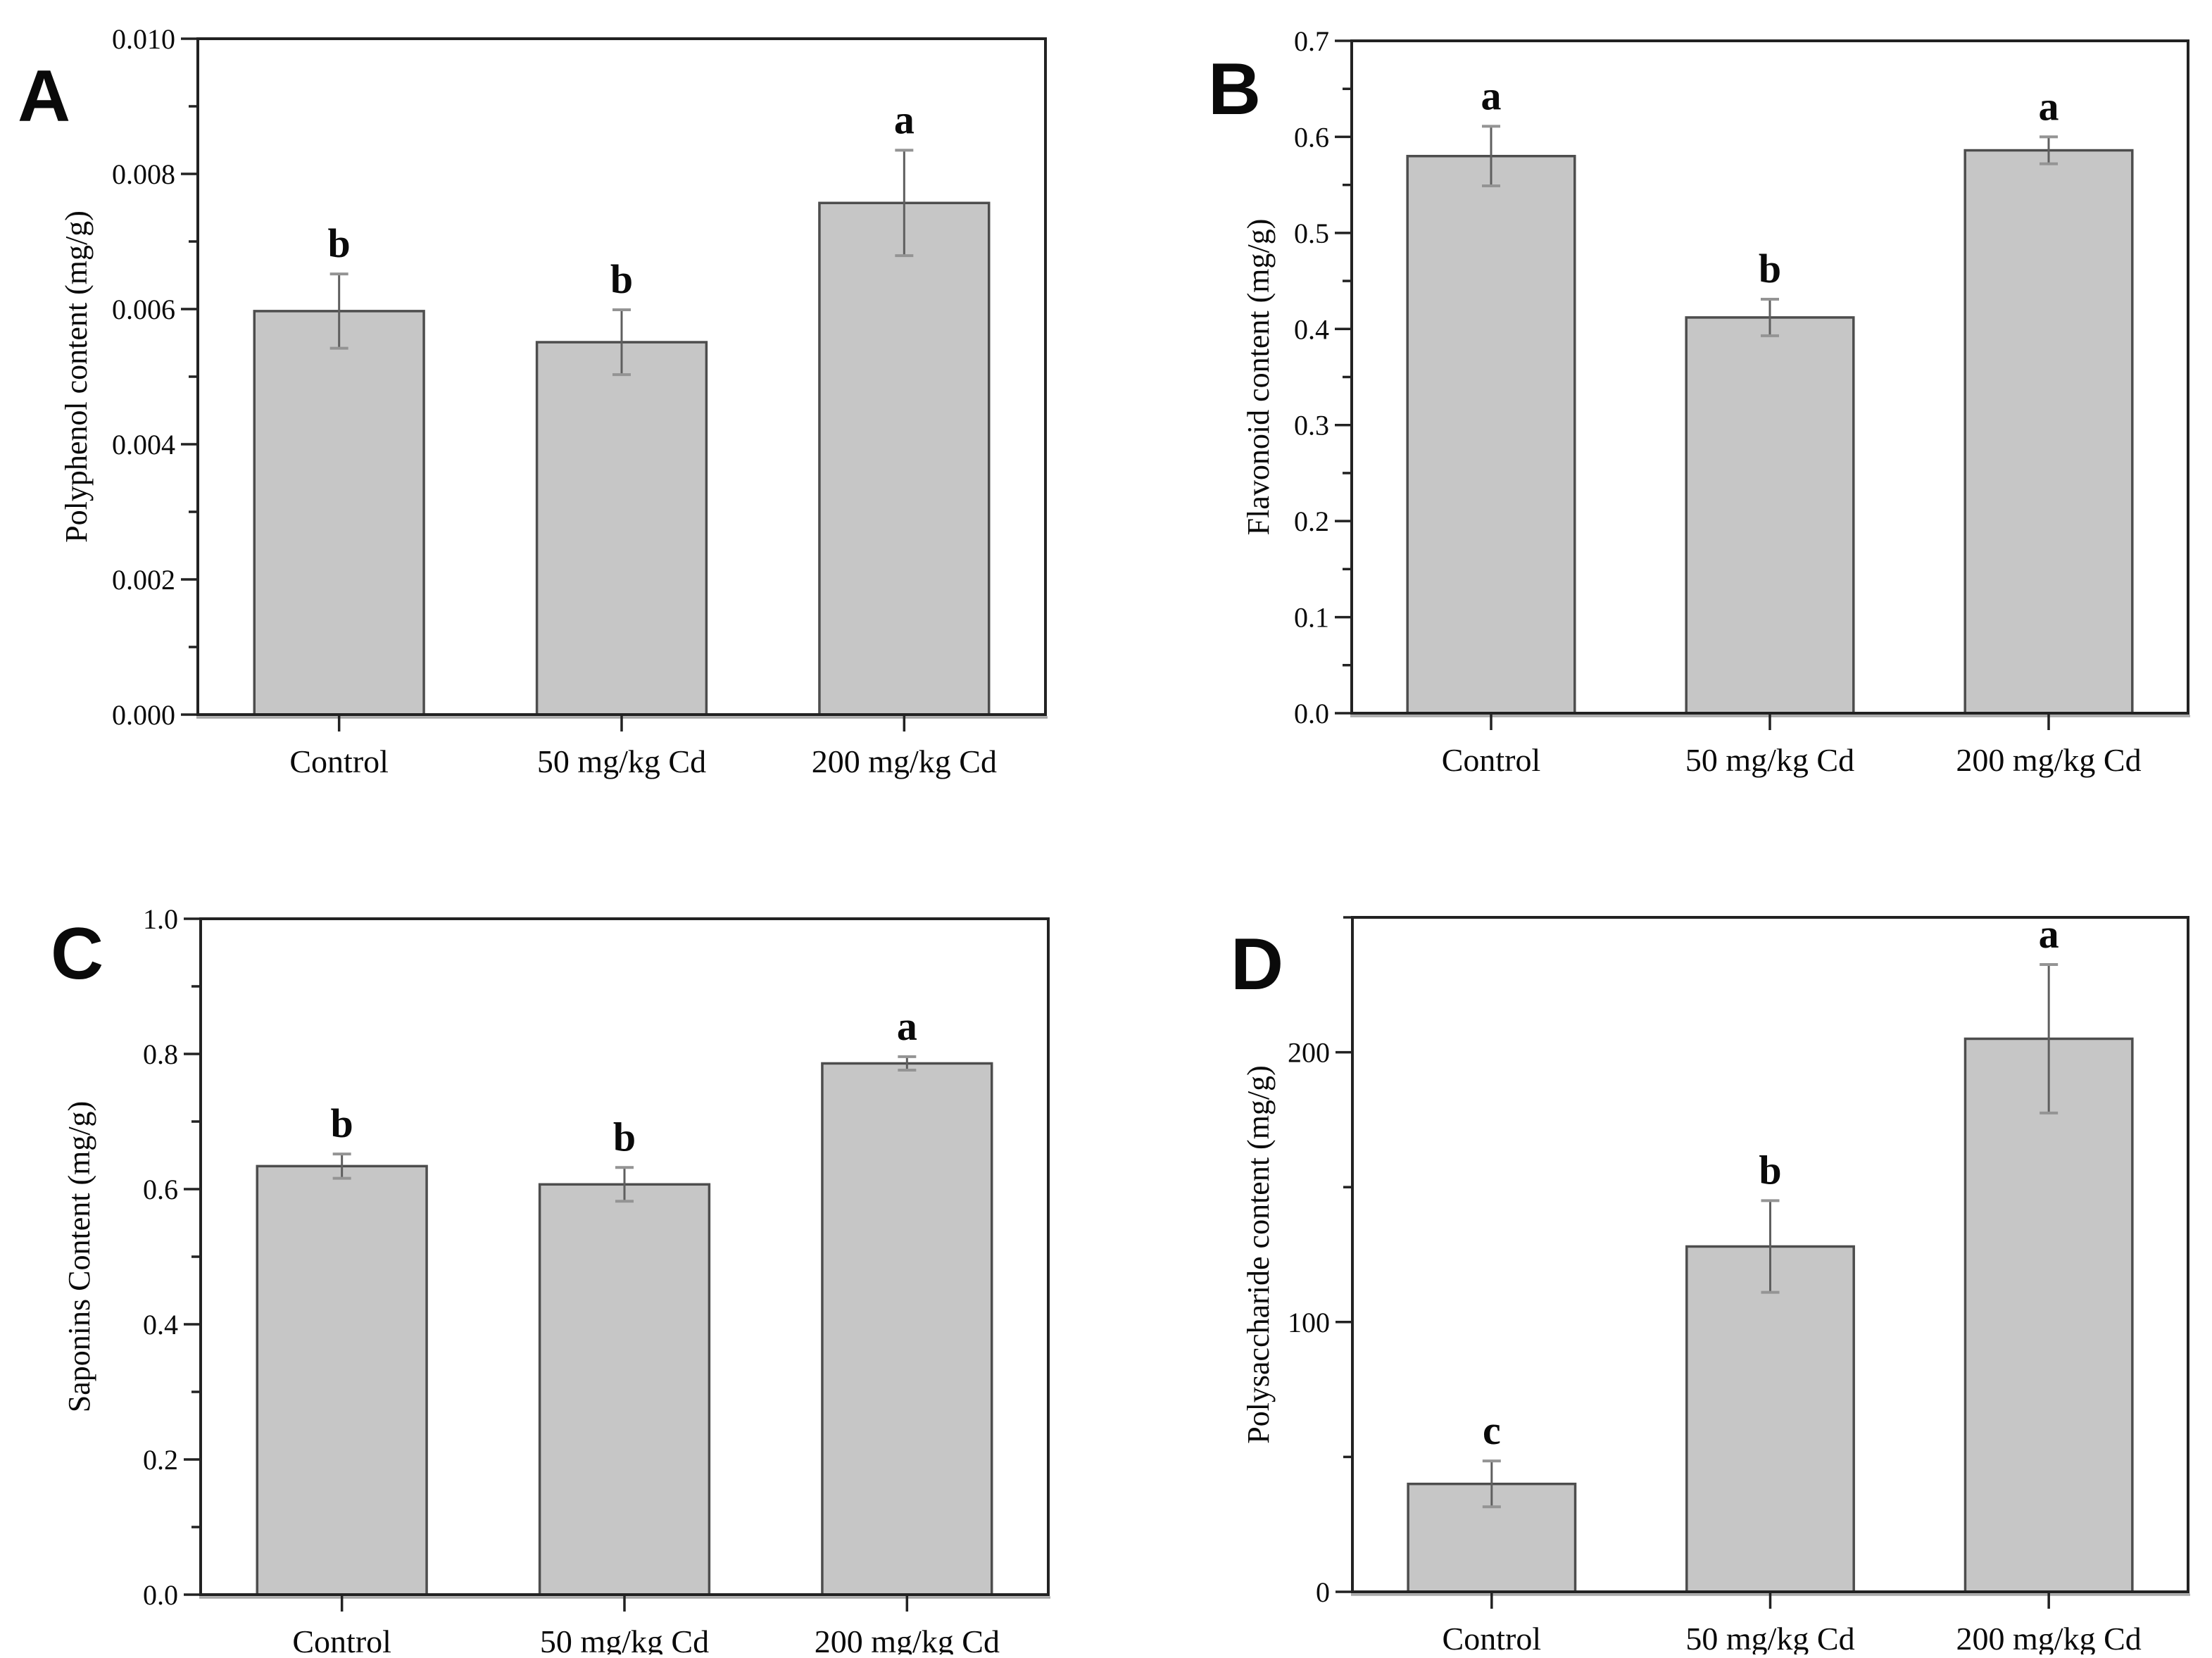  I want to click on y-tick-label: 0.8, so click(160, 1054).